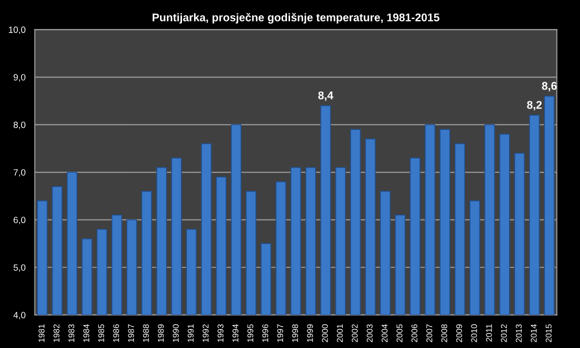 The width and height of the screenshot is (580, 348). I want to click on x-tick-label: 2004, so click(385, 333).